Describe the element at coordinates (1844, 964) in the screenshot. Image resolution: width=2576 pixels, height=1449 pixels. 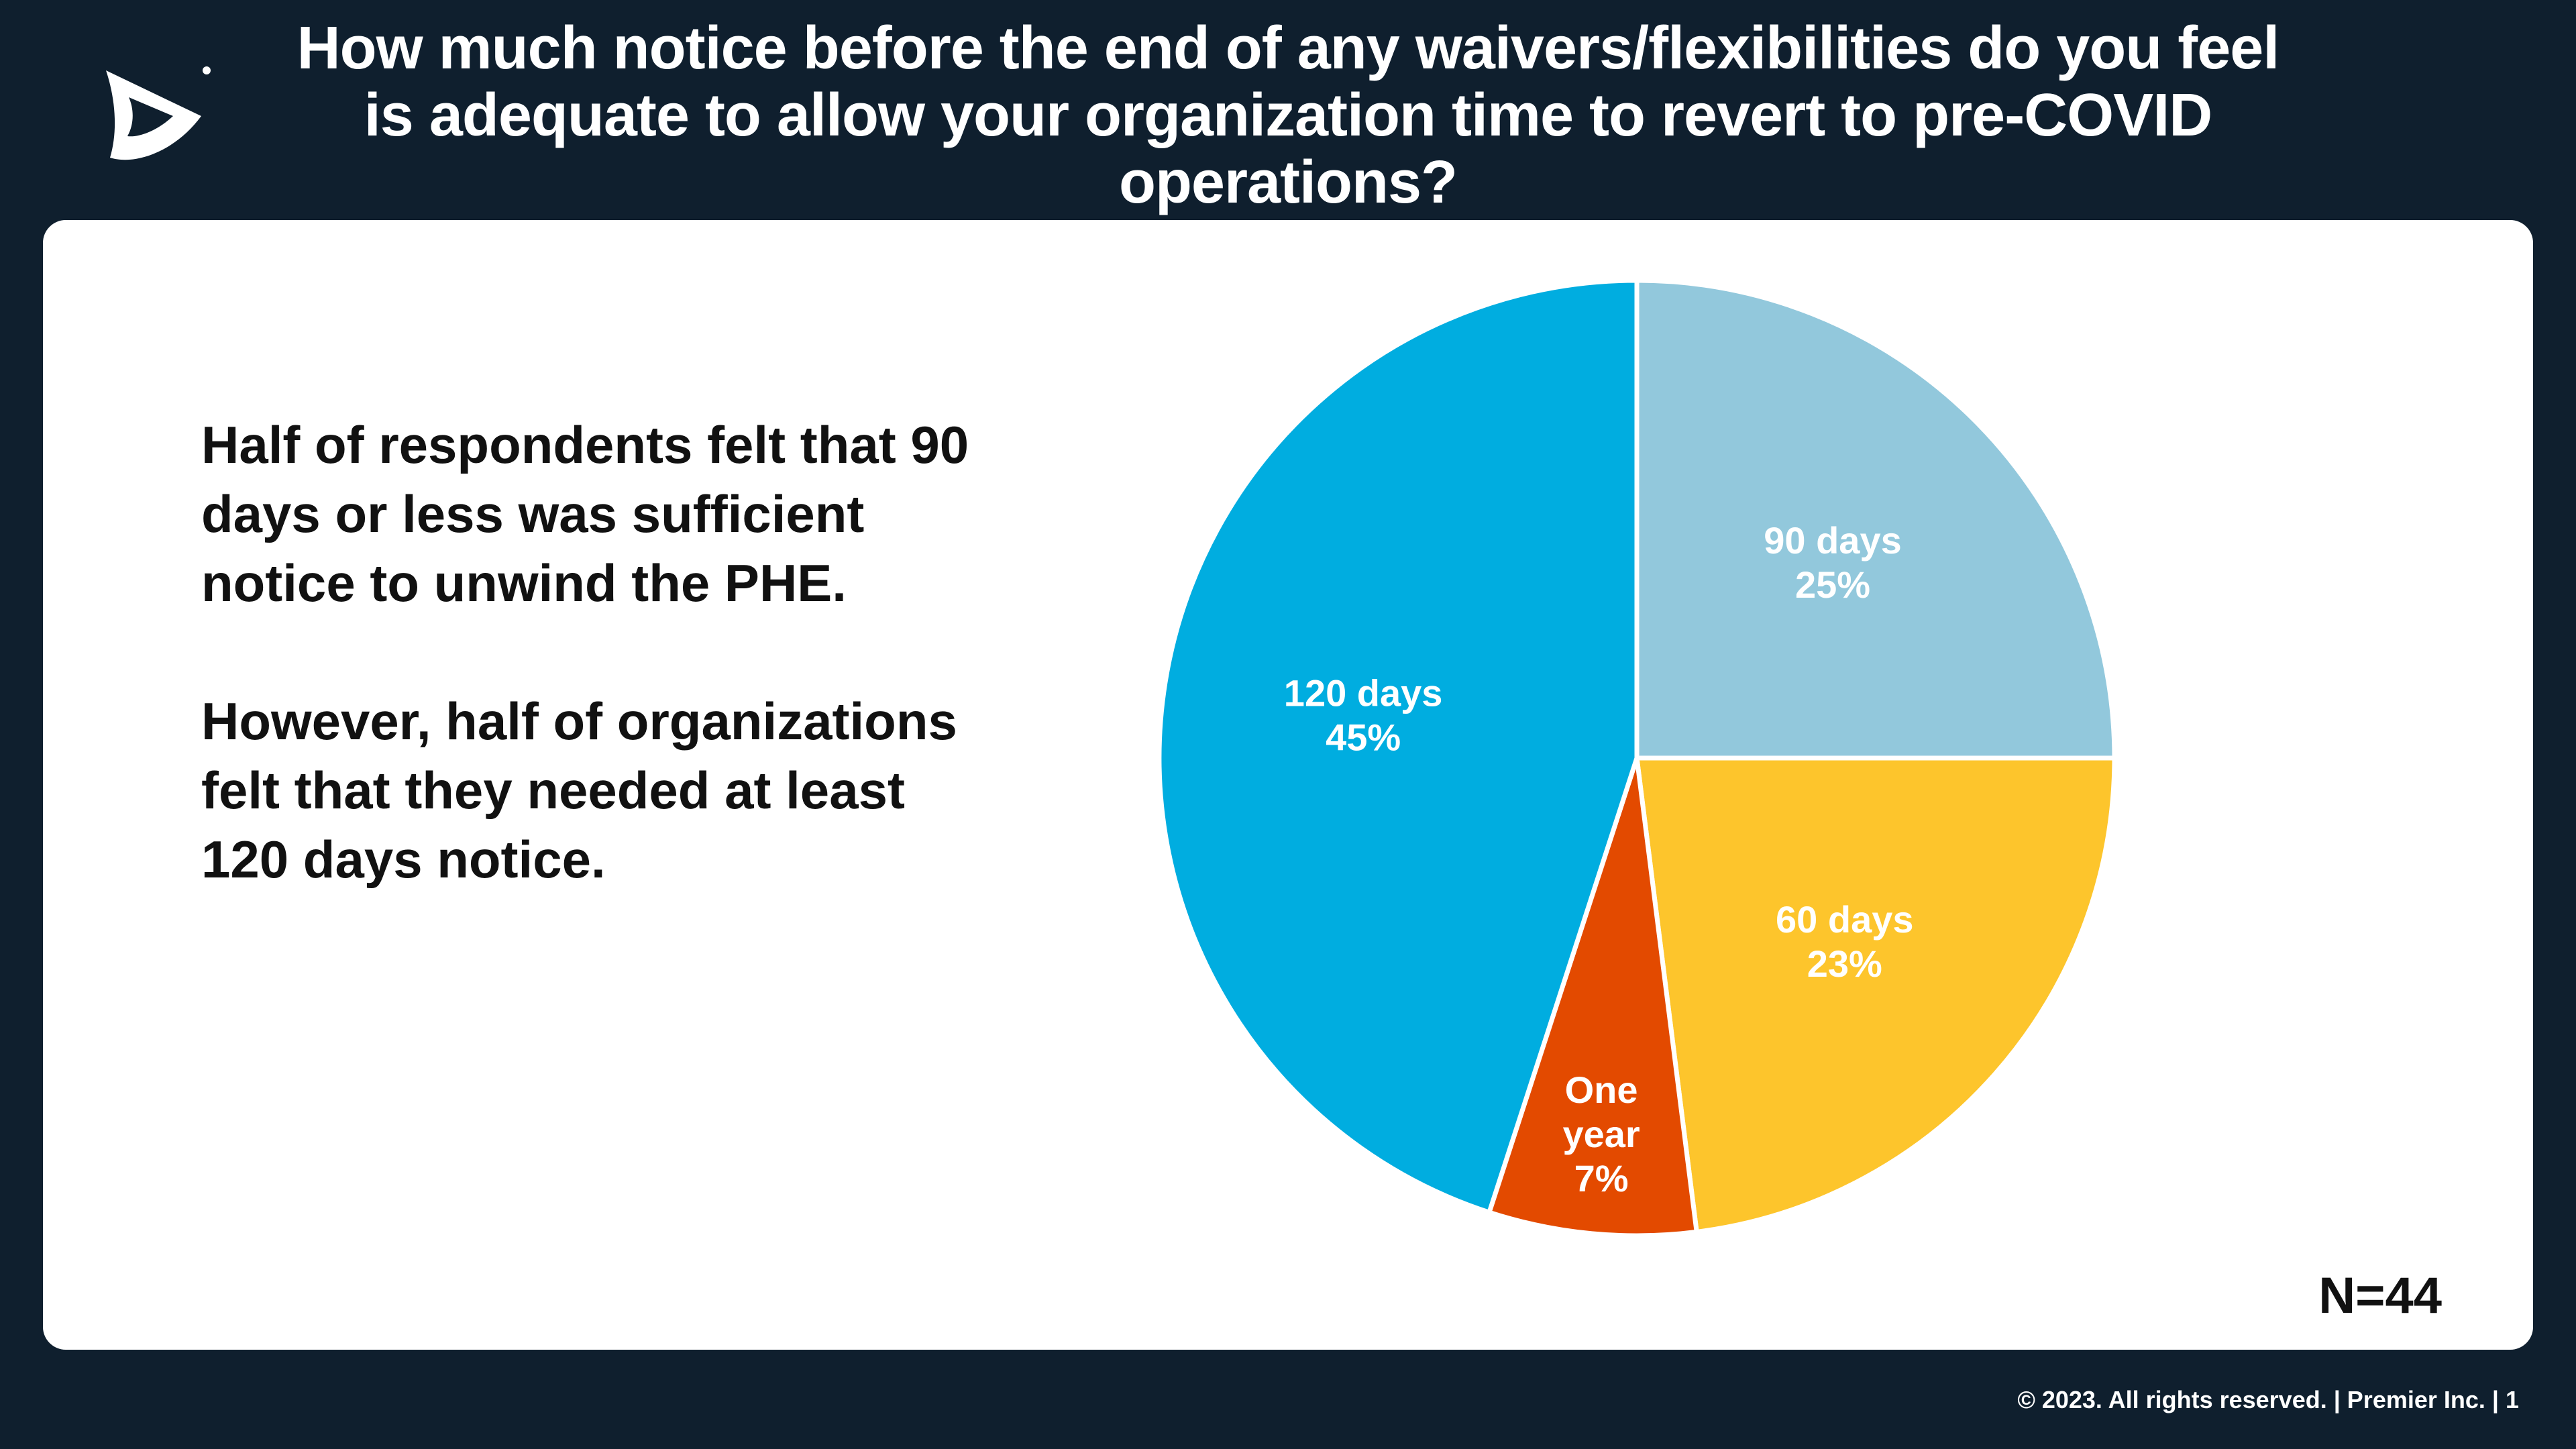
I see `pie-slice-percent-label: 23%` at that location.